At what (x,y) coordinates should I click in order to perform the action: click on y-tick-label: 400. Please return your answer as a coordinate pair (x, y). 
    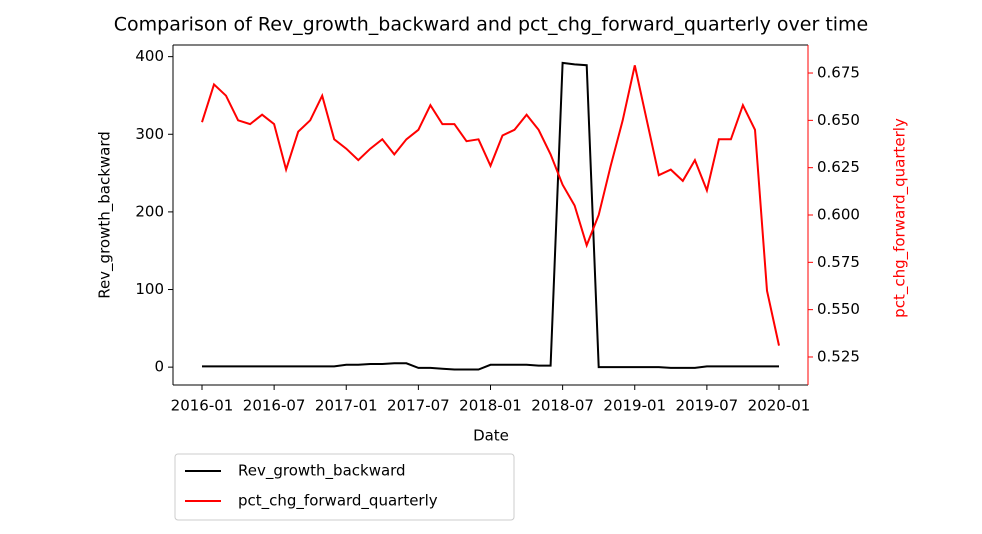
    Looking at the image, I should click on (149, 56).